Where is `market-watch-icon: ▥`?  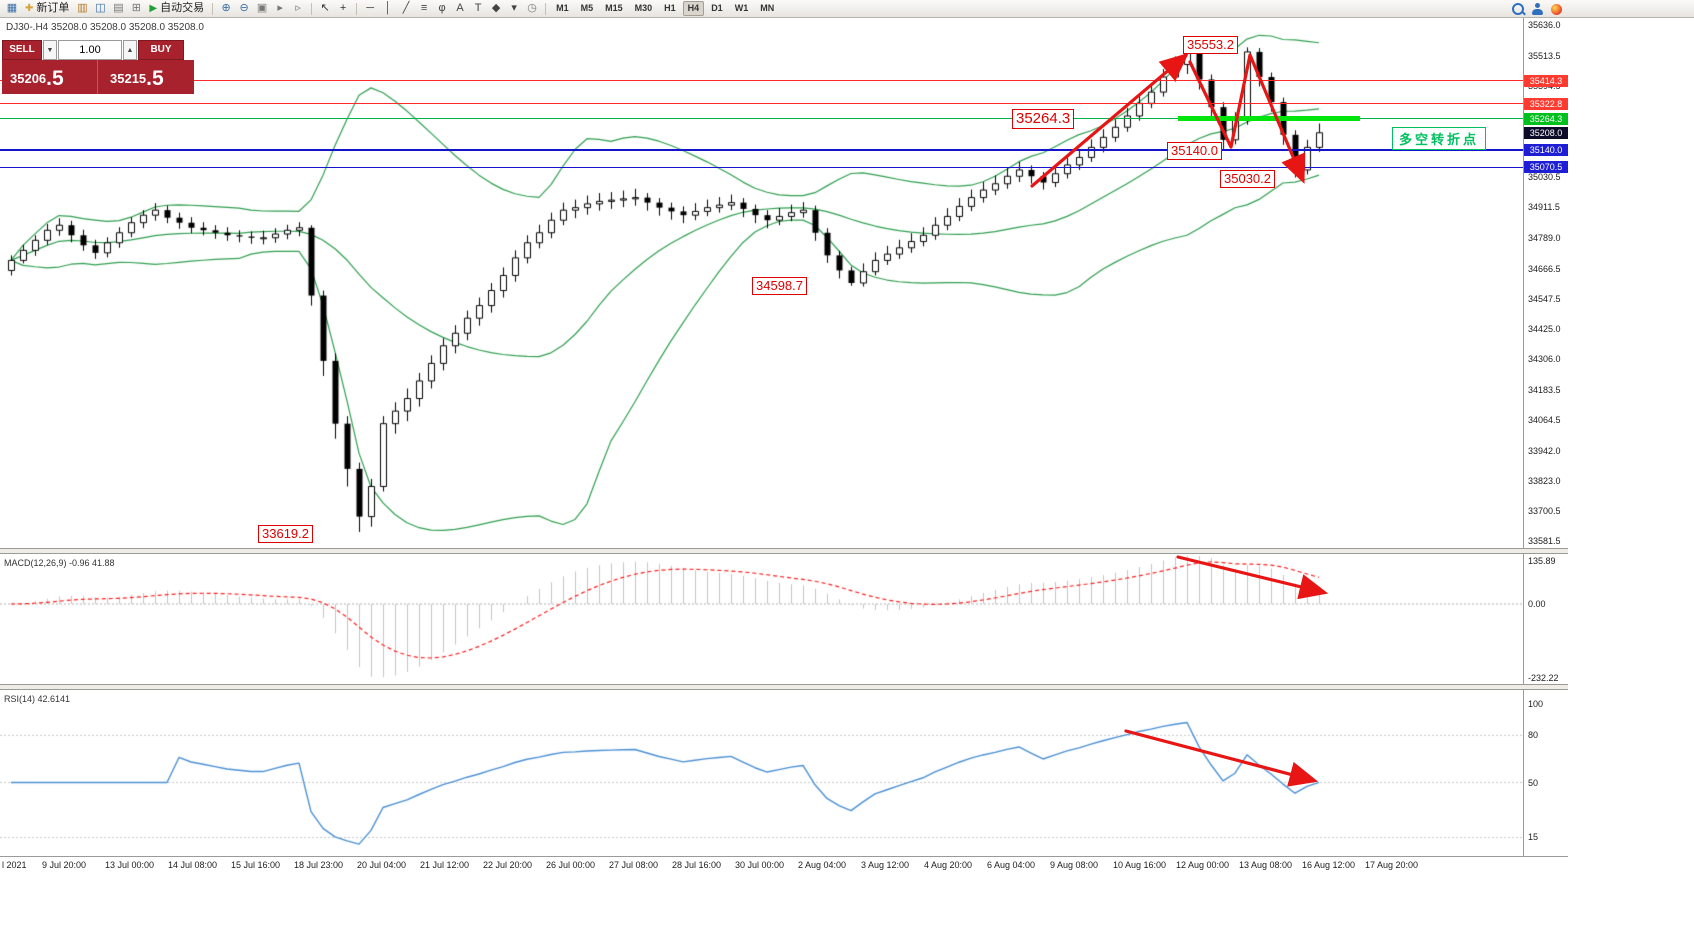
market-watch-icon: ▥ is located at coordinates (82, 8).